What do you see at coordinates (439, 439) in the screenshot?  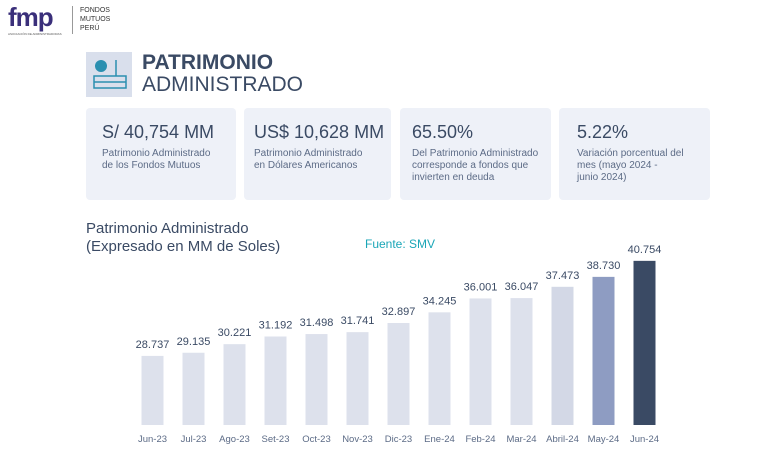 I see `x-tick-label: Ene-24` at bounding box center [439, 439].